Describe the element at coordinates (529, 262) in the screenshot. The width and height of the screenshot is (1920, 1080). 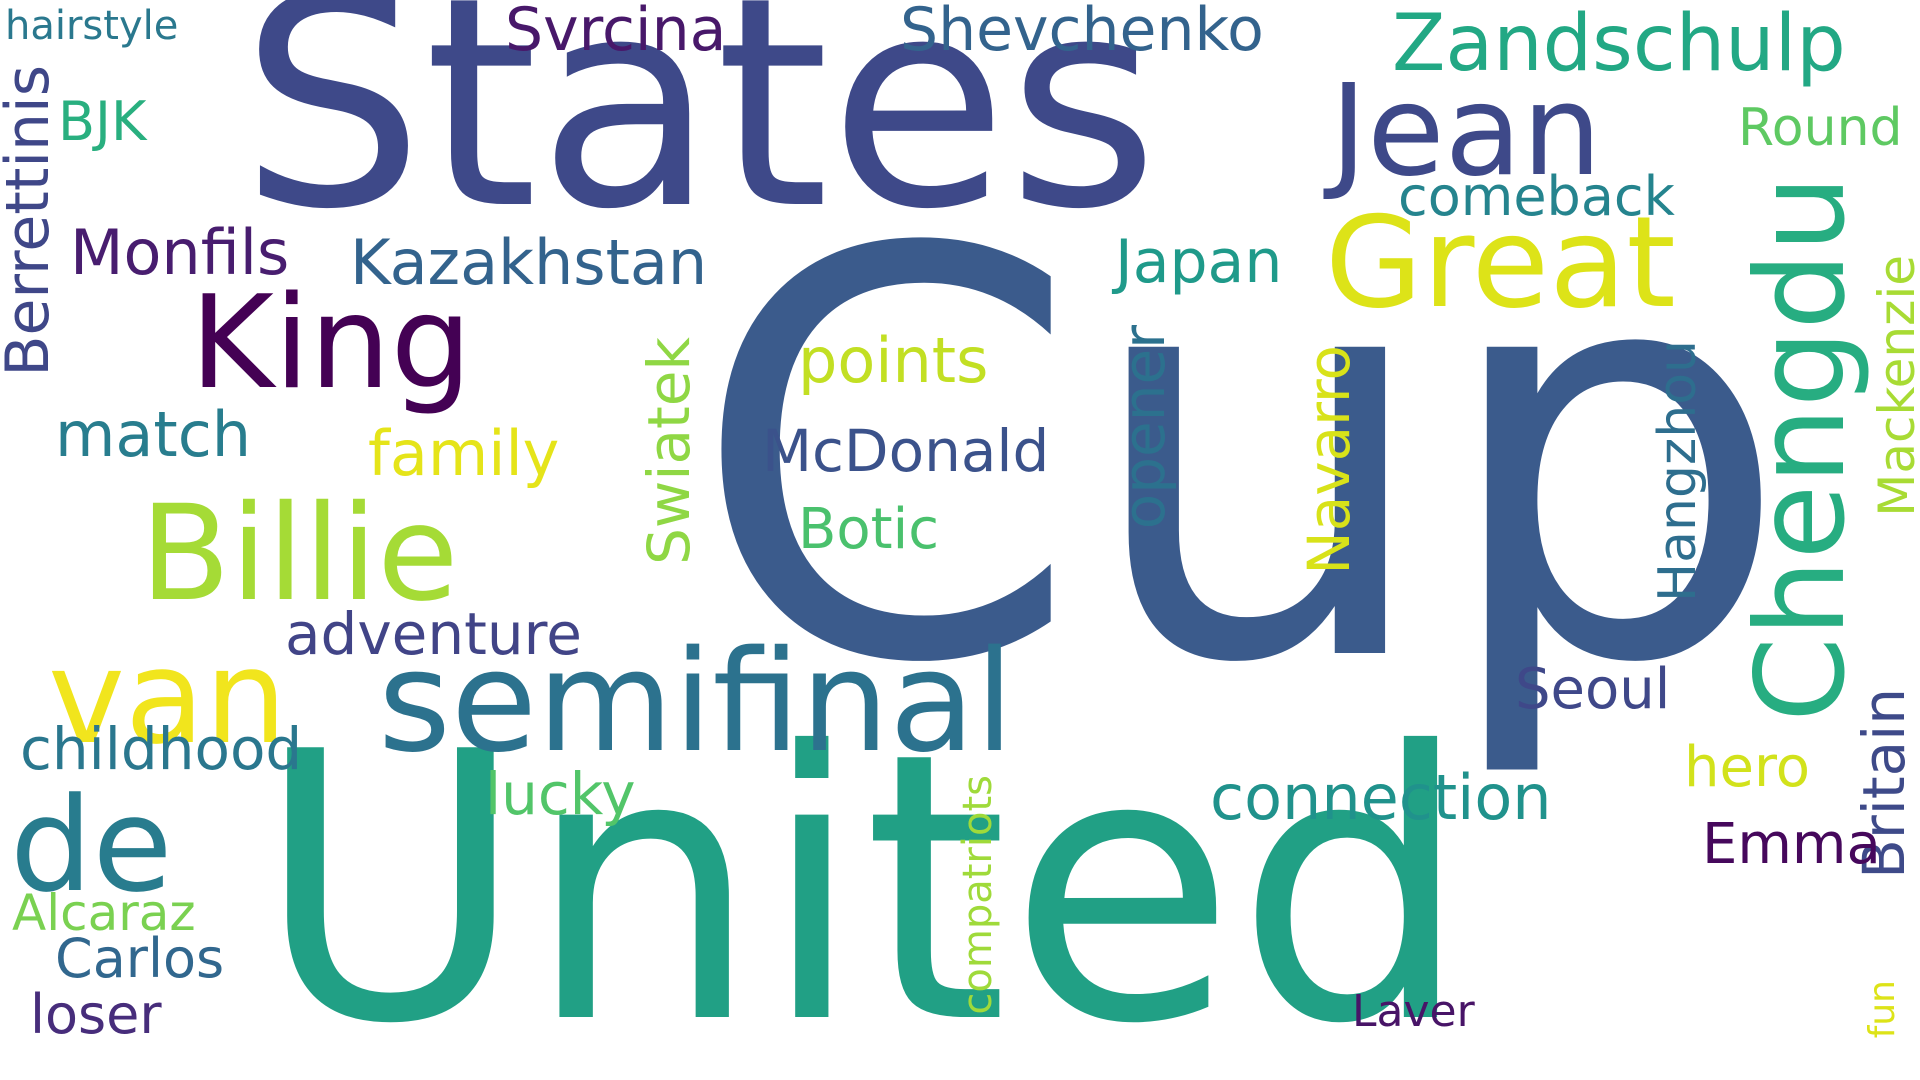
I see `word-kazakhstan: Kazakhstan` at that location.